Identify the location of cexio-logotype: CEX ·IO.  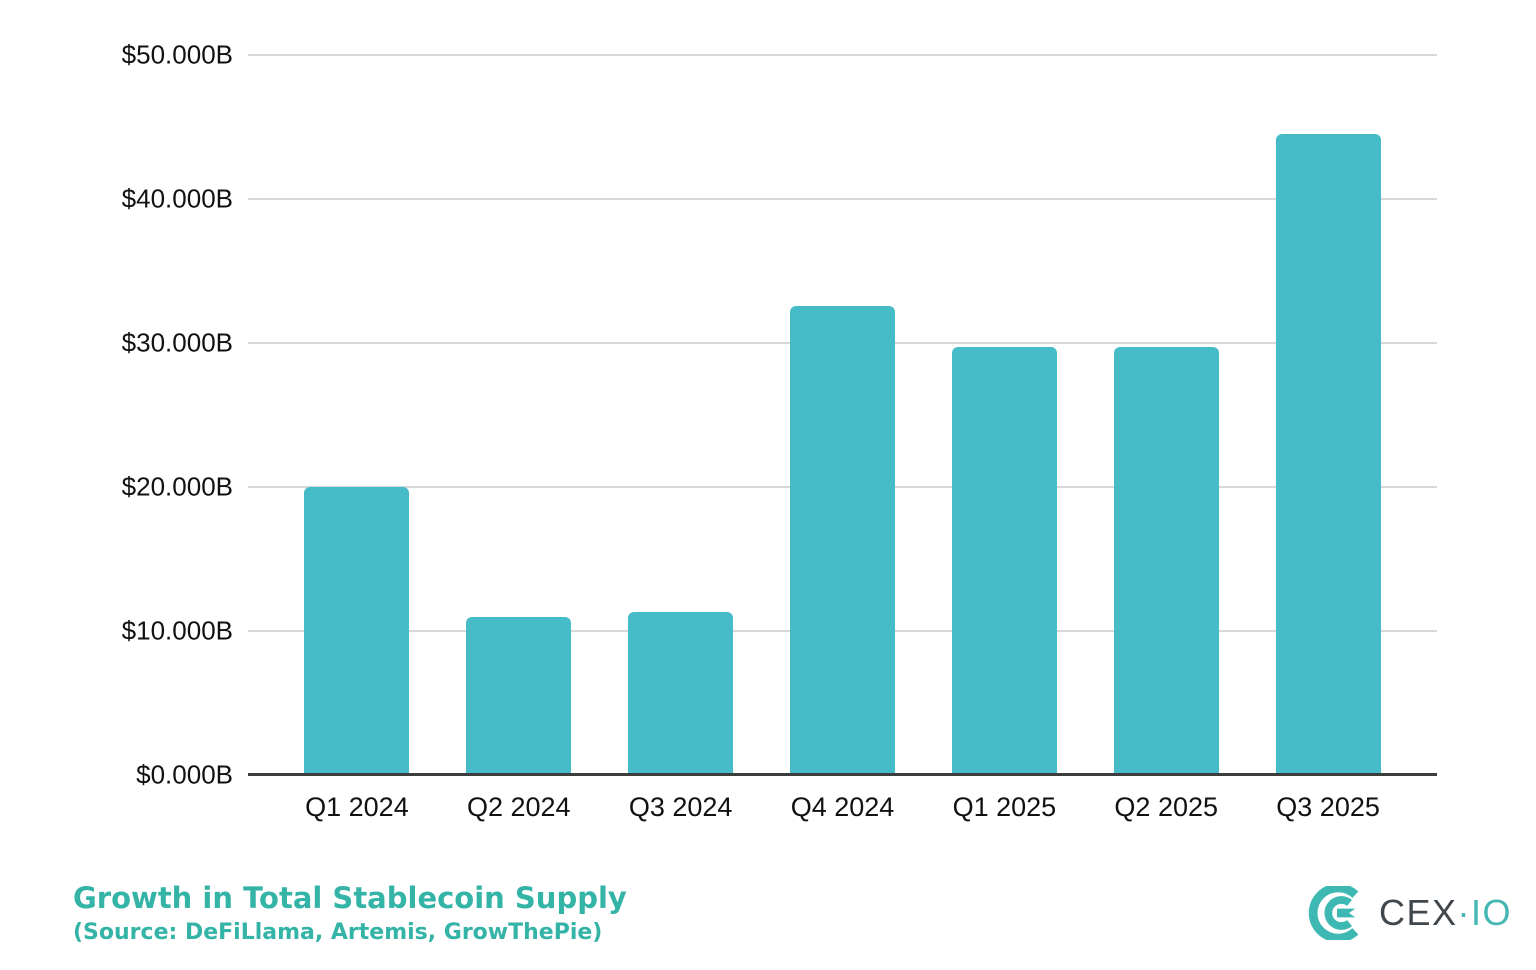
(1445, 913).